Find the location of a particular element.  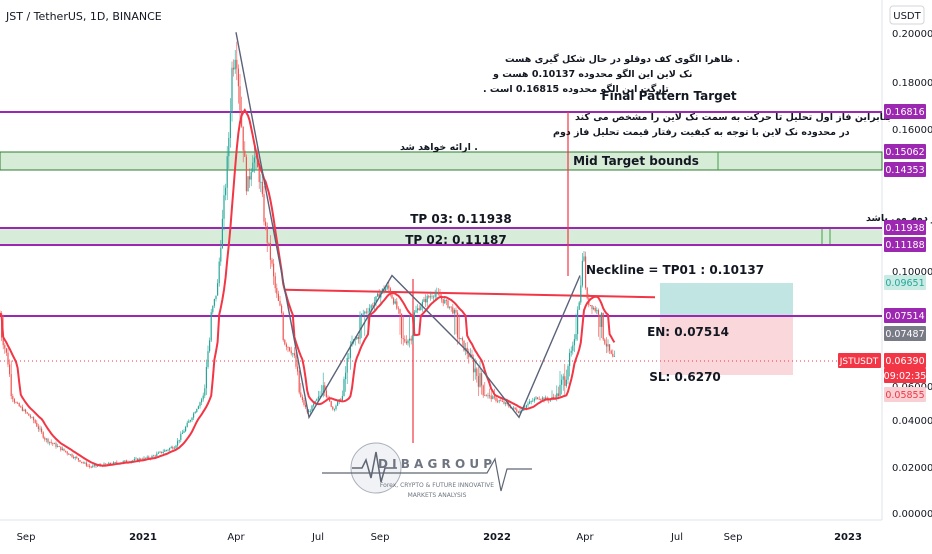

target-box is located at coordinates (726, 299).